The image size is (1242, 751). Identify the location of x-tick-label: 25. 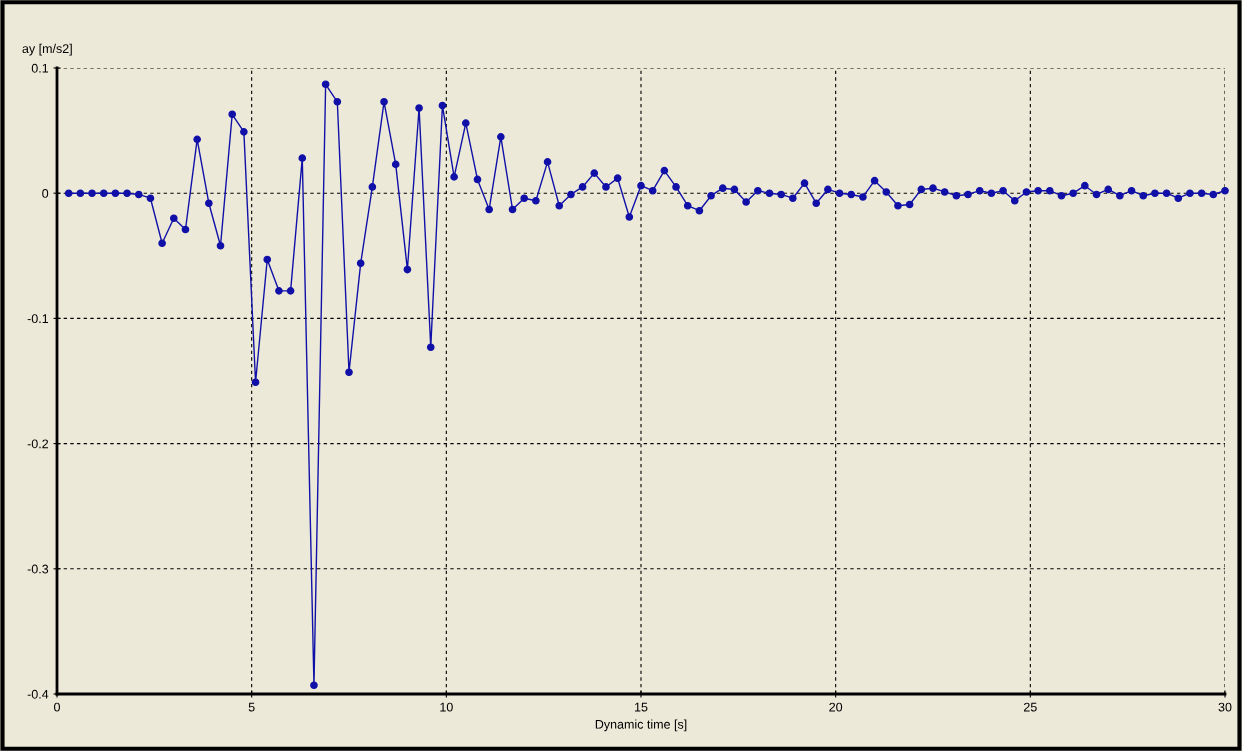
(1030, 707).